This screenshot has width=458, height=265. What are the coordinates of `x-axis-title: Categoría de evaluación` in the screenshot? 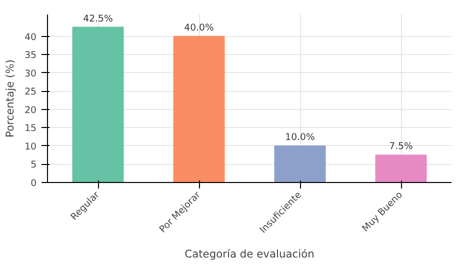 It's located at (249, 254).